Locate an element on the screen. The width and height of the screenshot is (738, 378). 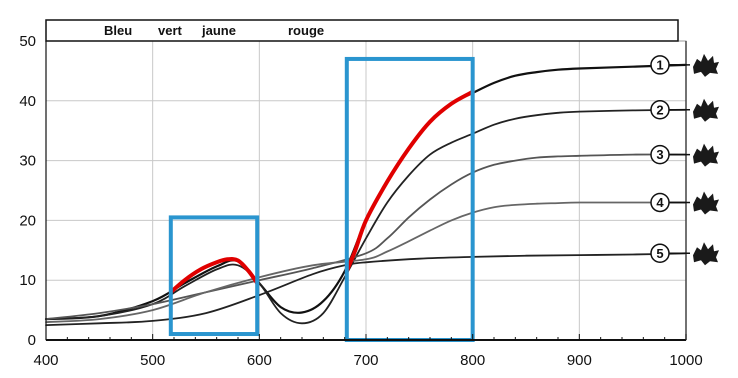
band-header-box is located at coordinates (362, 30).